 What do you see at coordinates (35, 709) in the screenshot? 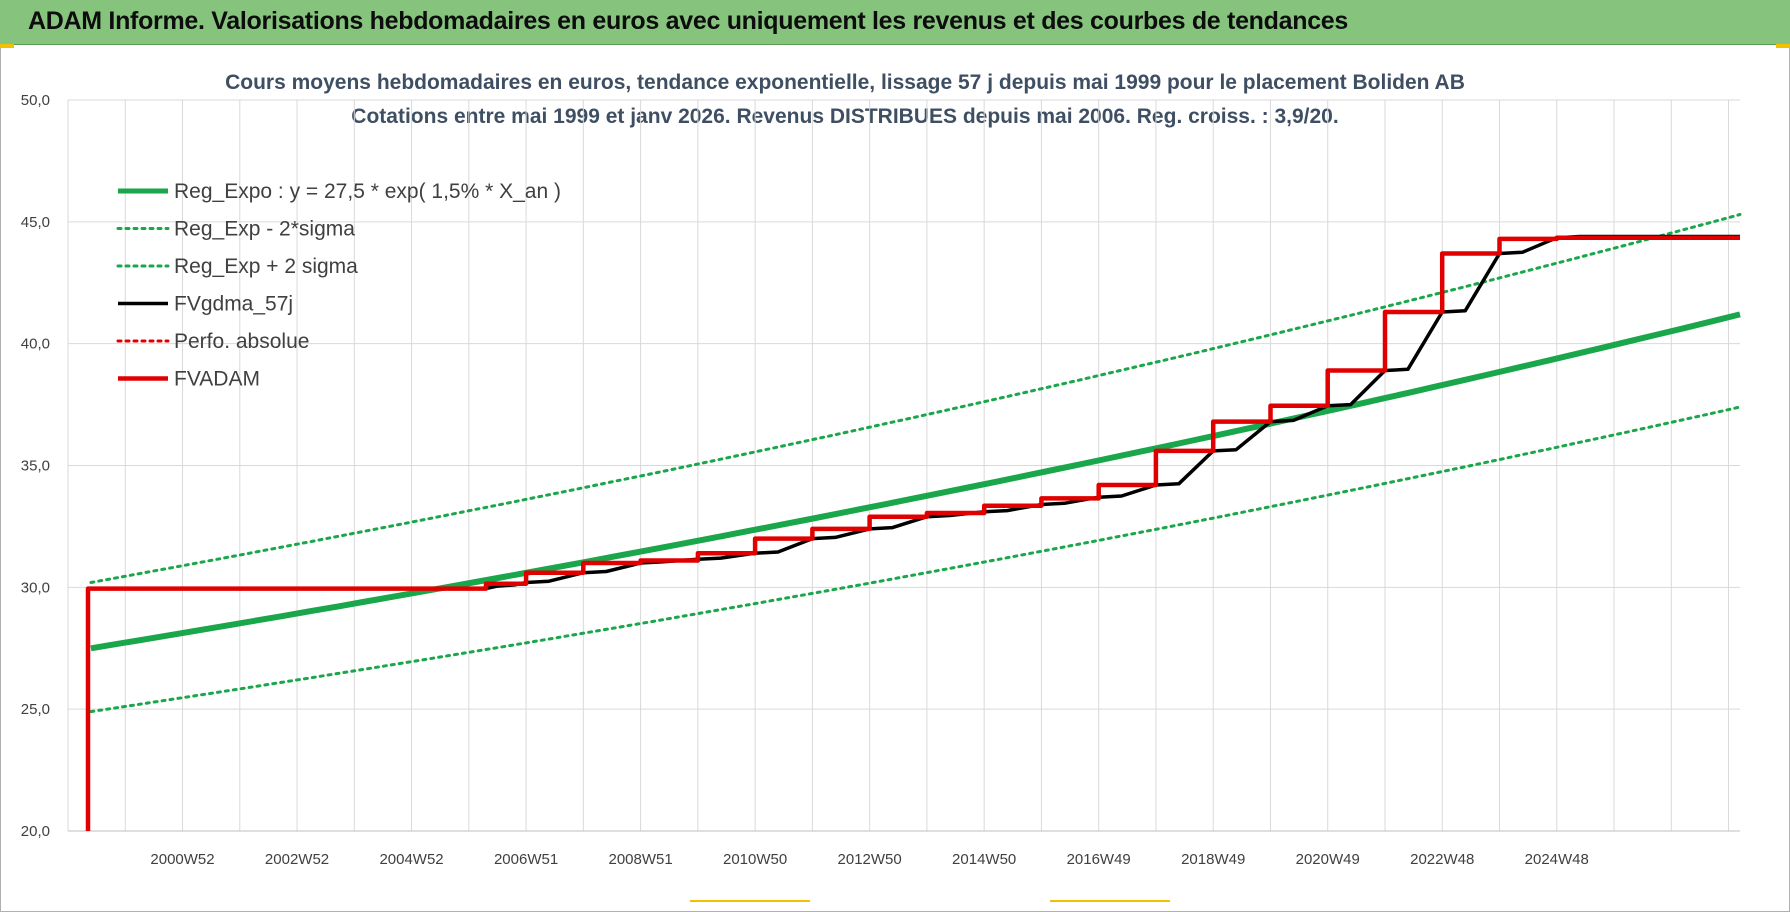
I see `y-tick-label: 25,0` at bounding box center [35, 709].